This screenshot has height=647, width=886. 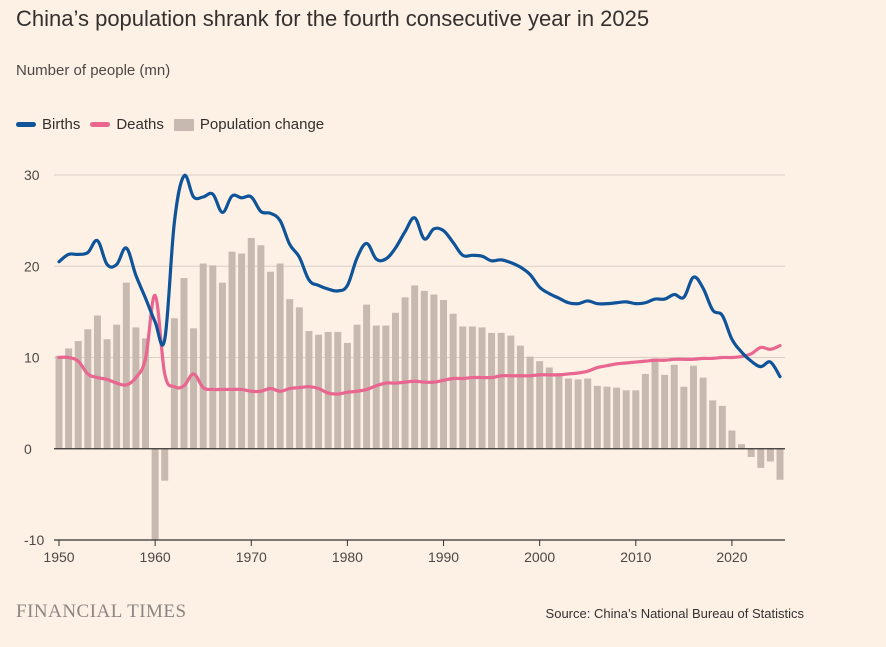 I want to click on bar-1955, so click(x=107, y=394).